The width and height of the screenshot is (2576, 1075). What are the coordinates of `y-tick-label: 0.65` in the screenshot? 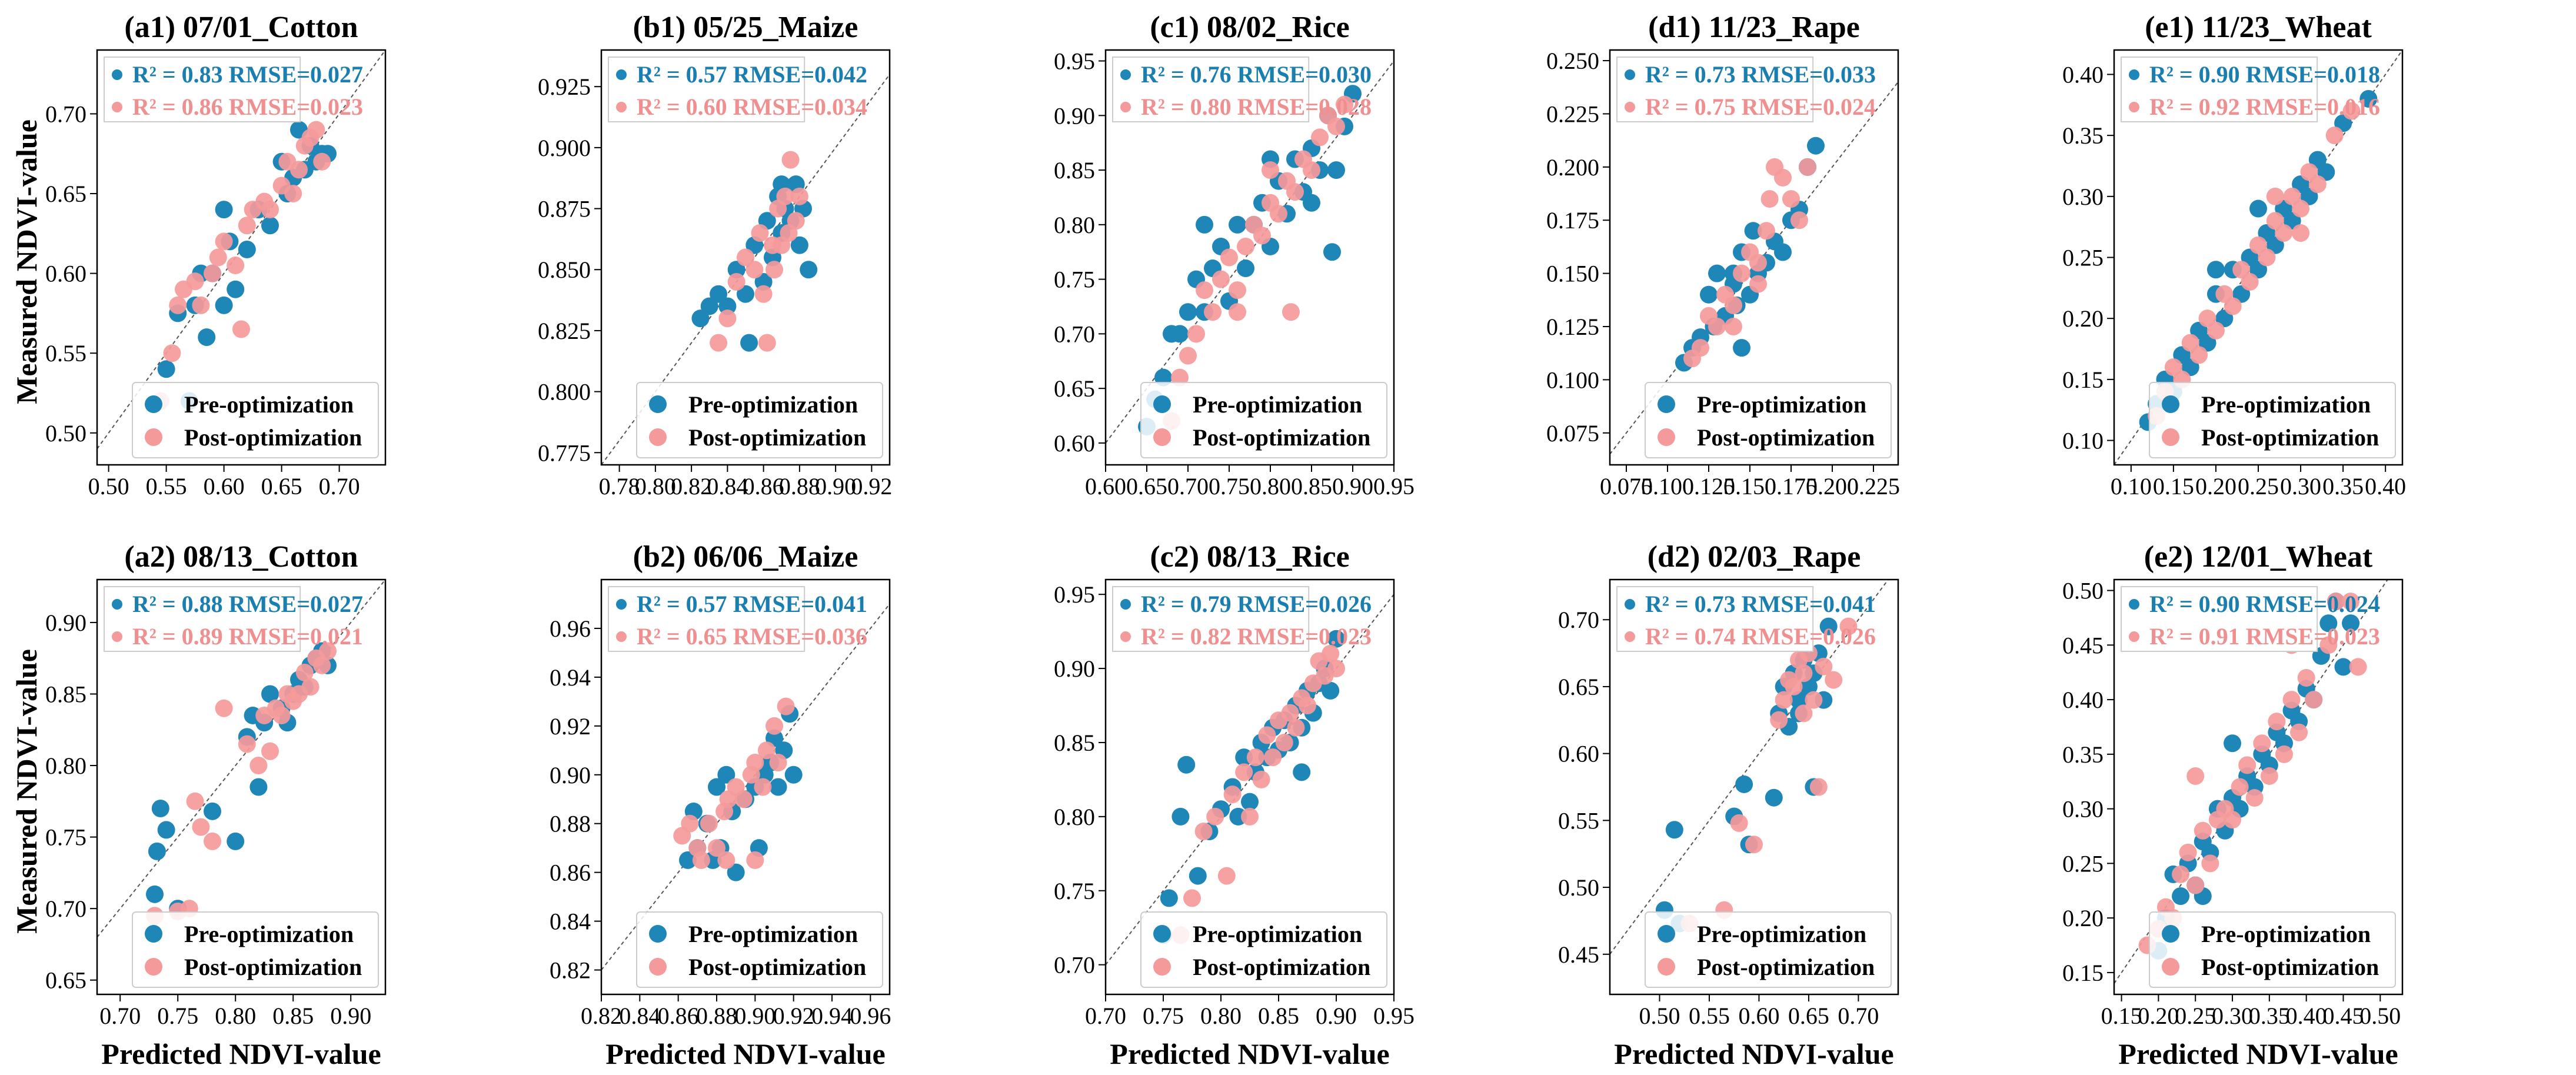 It's located at (65, 194).